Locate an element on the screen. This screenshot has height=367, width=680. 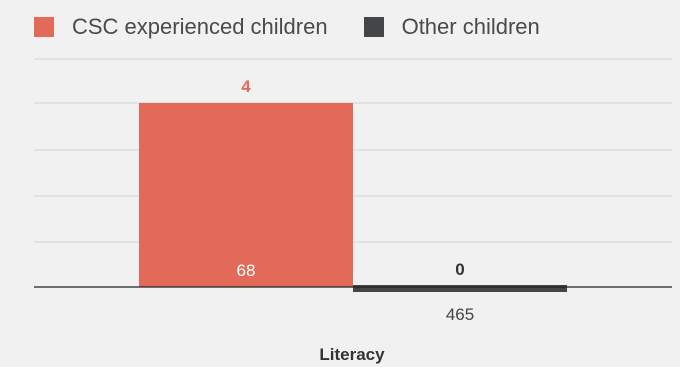
category-label-literacy: Literacy is located at coordinates (352, 354).